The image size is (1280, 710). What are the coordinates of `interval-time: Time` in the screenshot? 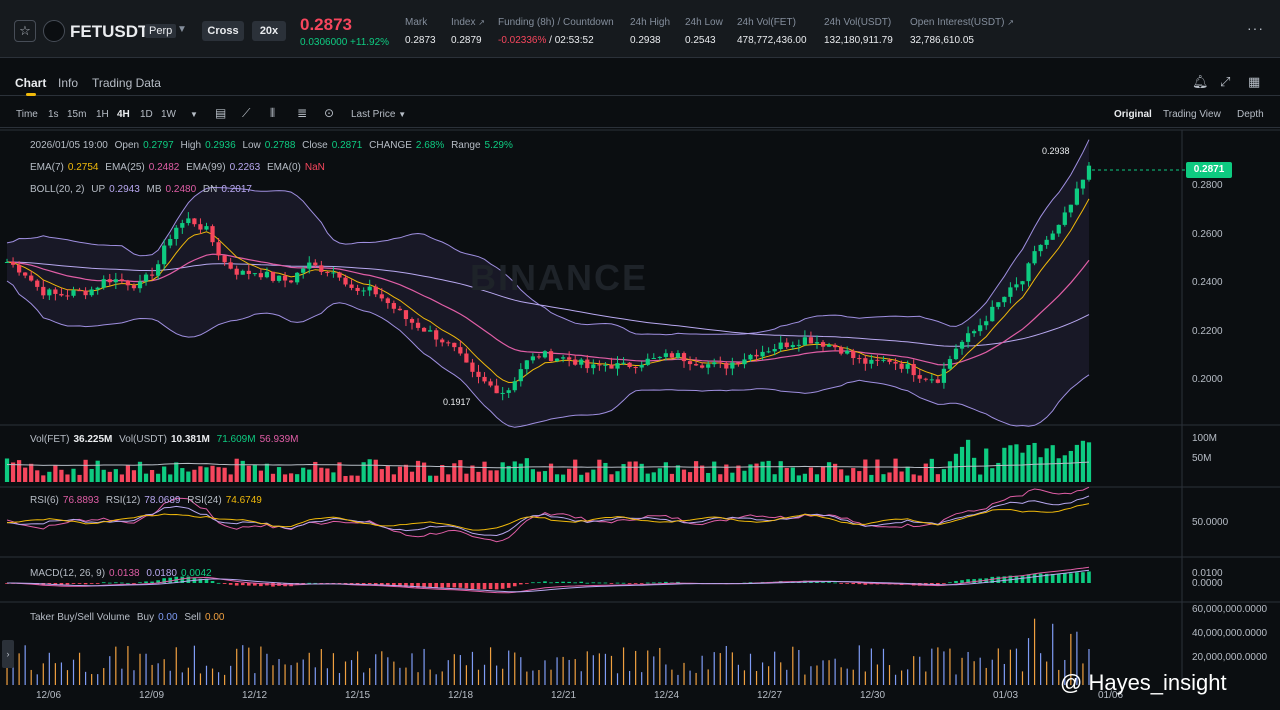 It's located at (27, 114).